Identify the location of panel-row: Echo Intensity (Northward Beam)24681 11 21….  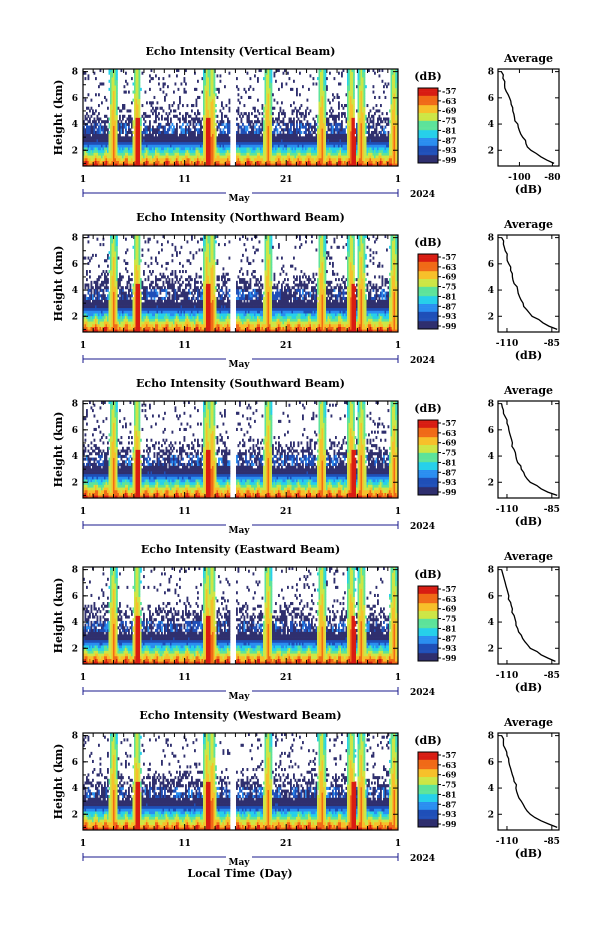
(306, 290).